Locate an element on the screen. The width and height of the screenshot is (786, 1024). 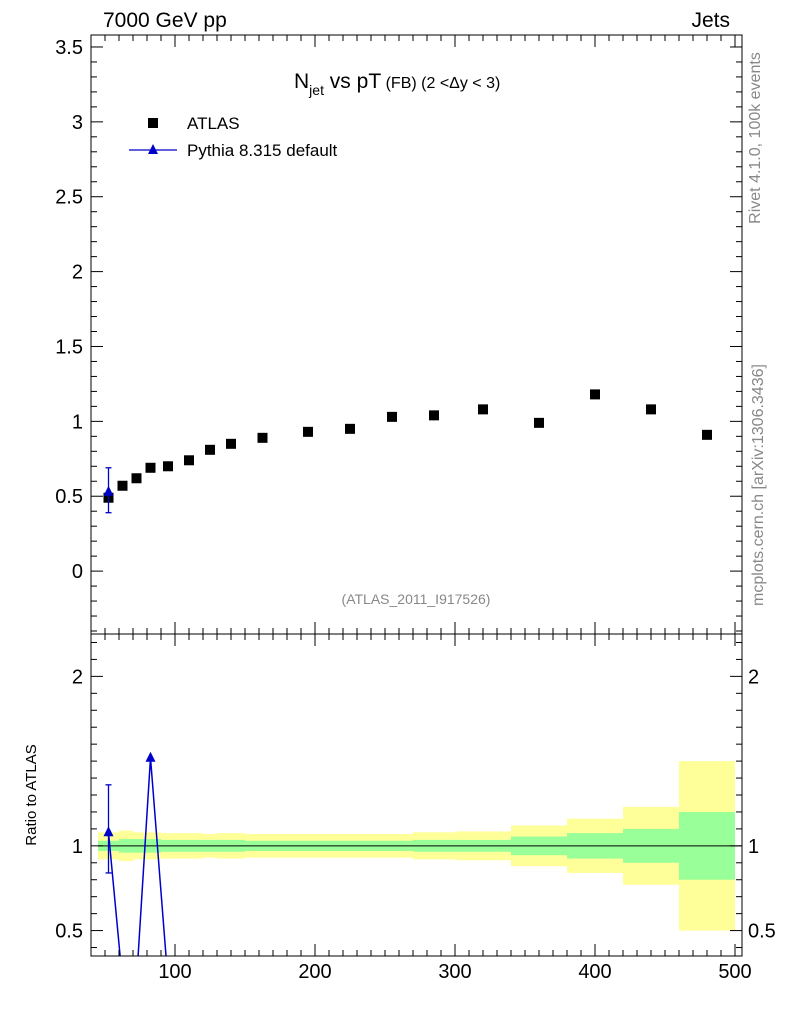
title-sub: jet is located at coordinates (316, 90).